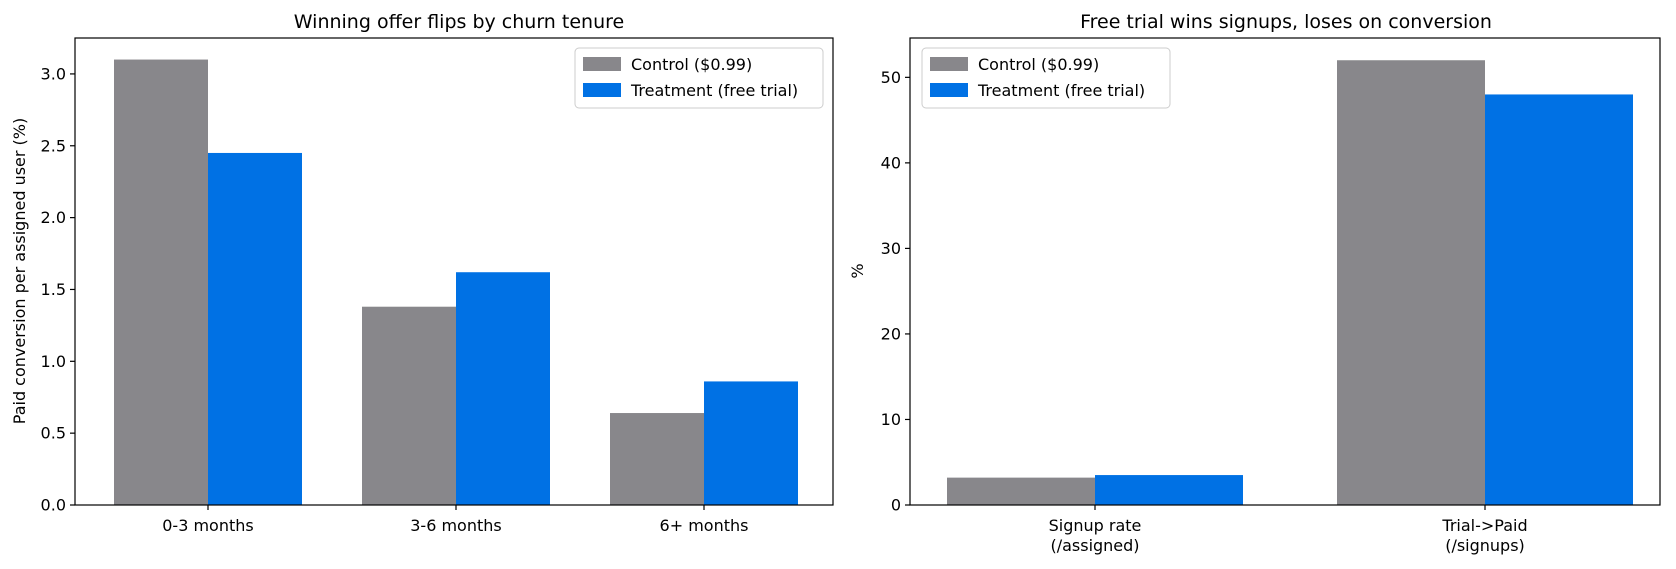 This screenshot has width=1676, height=569. I want to click on y-axis-label: %, so click(857, 270).